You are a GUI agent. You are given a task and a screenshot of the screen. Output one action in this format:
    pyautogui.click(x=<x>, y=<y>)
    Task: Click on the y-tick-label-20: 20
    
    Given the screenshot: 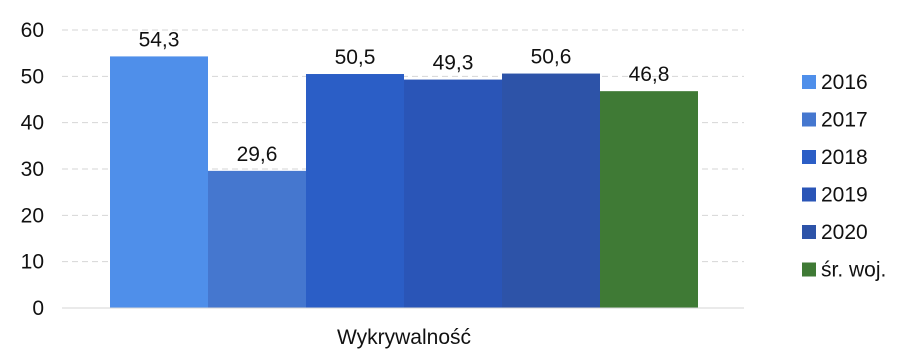 What is the action you would take?
    pyautogui.click(x=32, y=215)
    